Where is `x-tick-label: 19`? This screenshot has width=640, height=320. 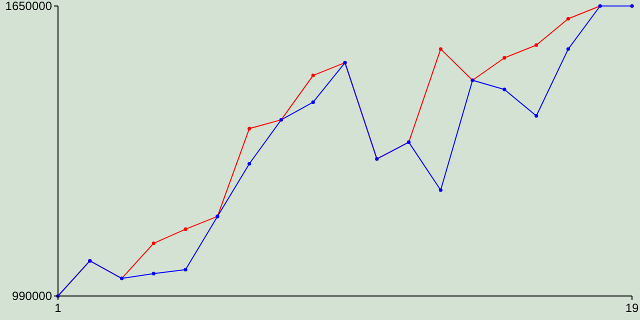
x-tick-label: 19 is located at coordinates (632, 308).